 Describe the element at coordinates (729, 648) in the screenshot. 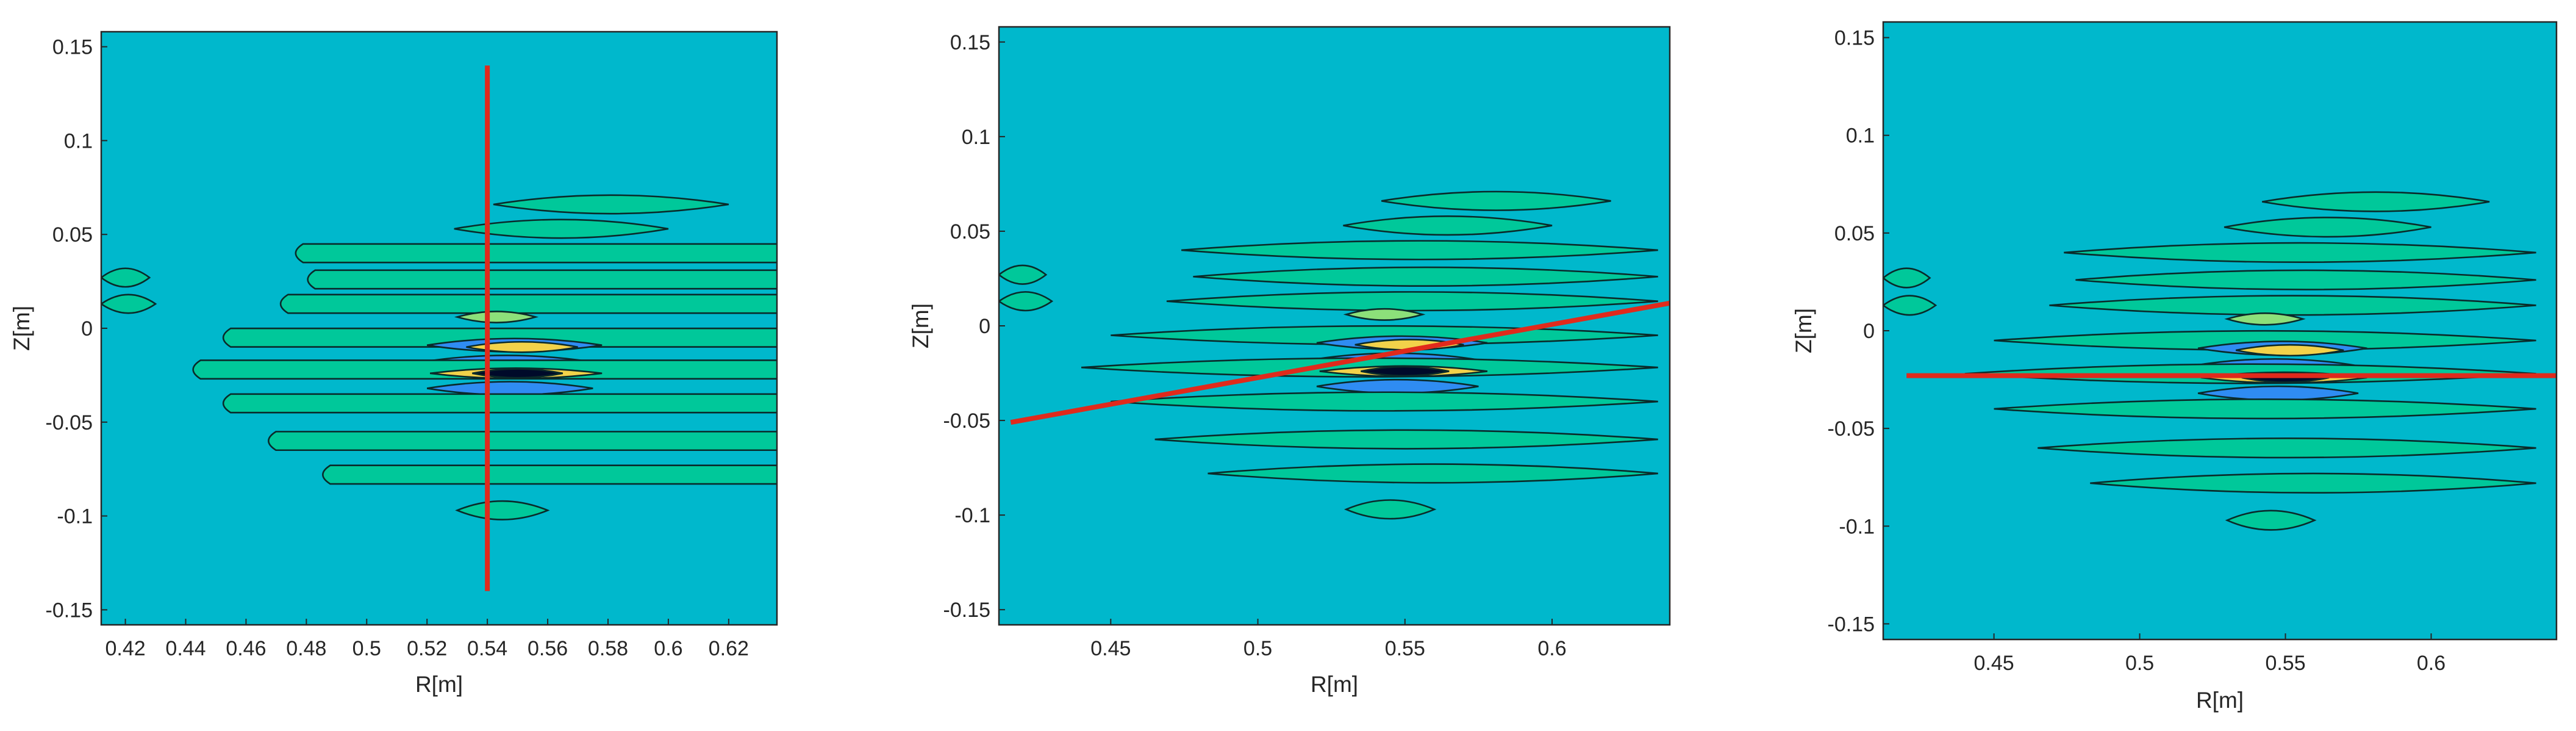

I see `x-tick-label: 0.62` at that location.